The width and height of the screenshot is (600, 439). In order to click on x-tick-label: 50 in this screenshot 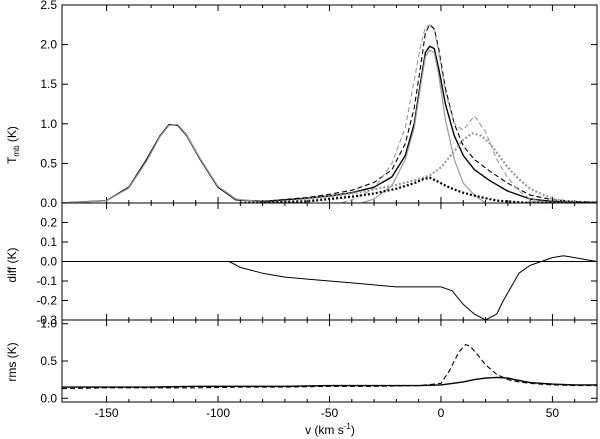, I will do `click(553, 413)`.